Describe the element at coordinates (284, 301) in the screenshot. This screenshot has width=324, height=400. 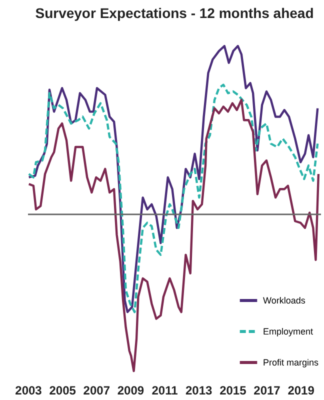
I see `legend-label: Workloads` at that location.